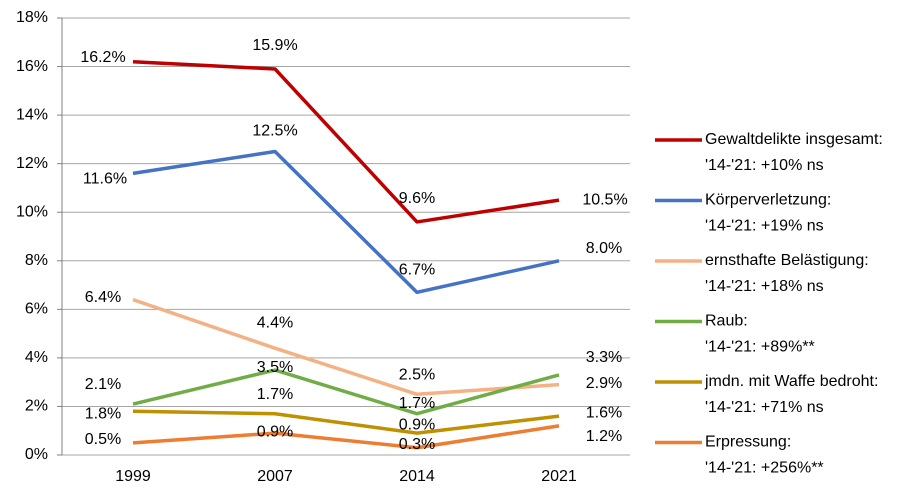 Image resolution: width=910 pixels, height=491 pixels. What do you see at coordinates (604, 199) in the screenshot?
I see `data-label: 10.5%` at bounding box center [604, 199].